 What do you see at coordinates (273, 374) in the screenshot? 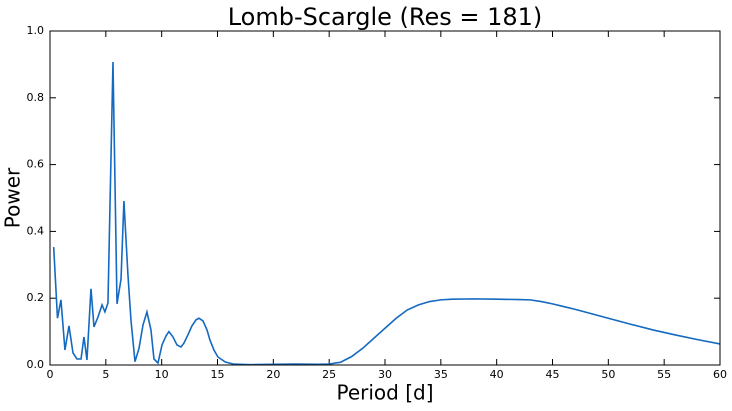
I see `x-tick-label: 20` at bounding box center [273, 374].